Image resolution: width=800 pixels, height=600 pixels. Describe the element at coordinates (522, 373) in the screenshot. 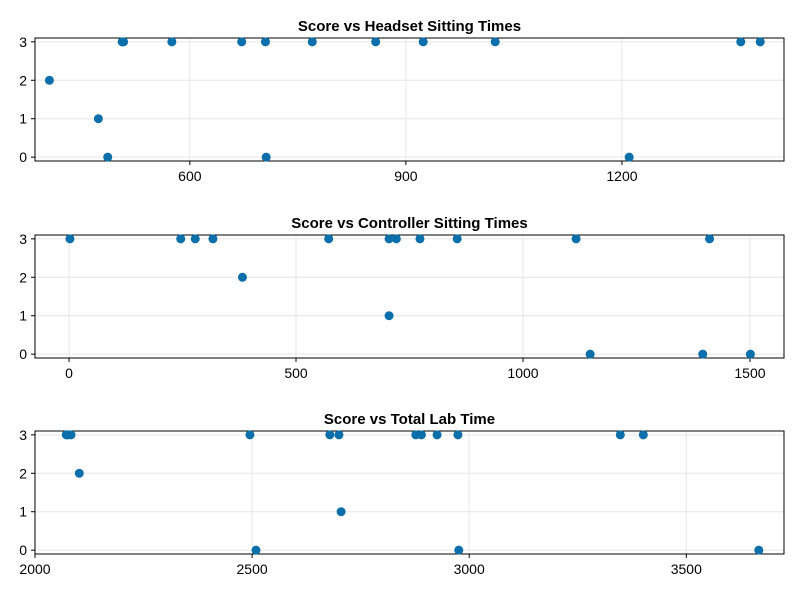

I see `x-tick-label: 1000` at that location.